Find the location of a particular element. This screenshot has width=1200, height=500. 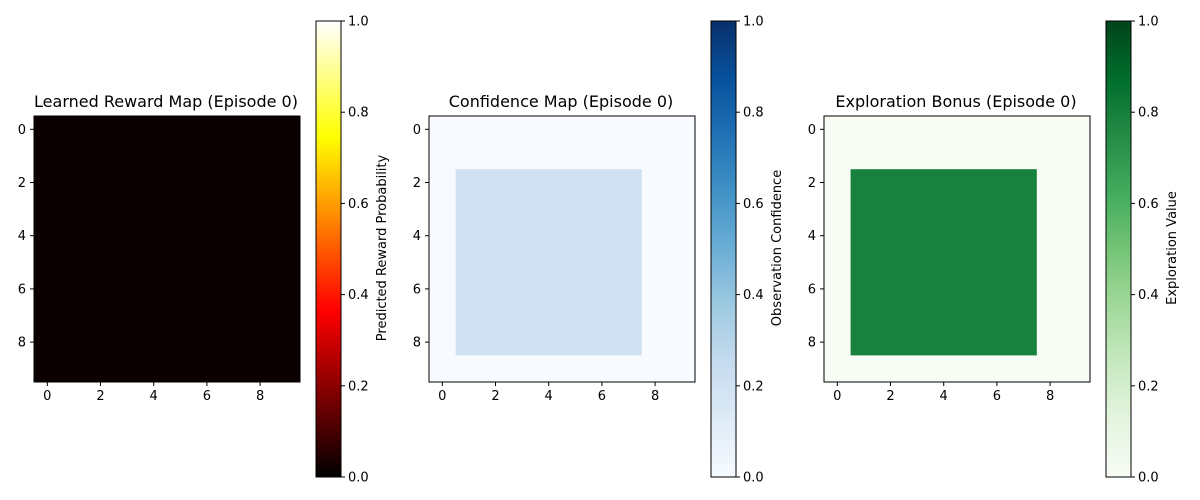

exploration-axes-frame is located at coordinates (957, 249).